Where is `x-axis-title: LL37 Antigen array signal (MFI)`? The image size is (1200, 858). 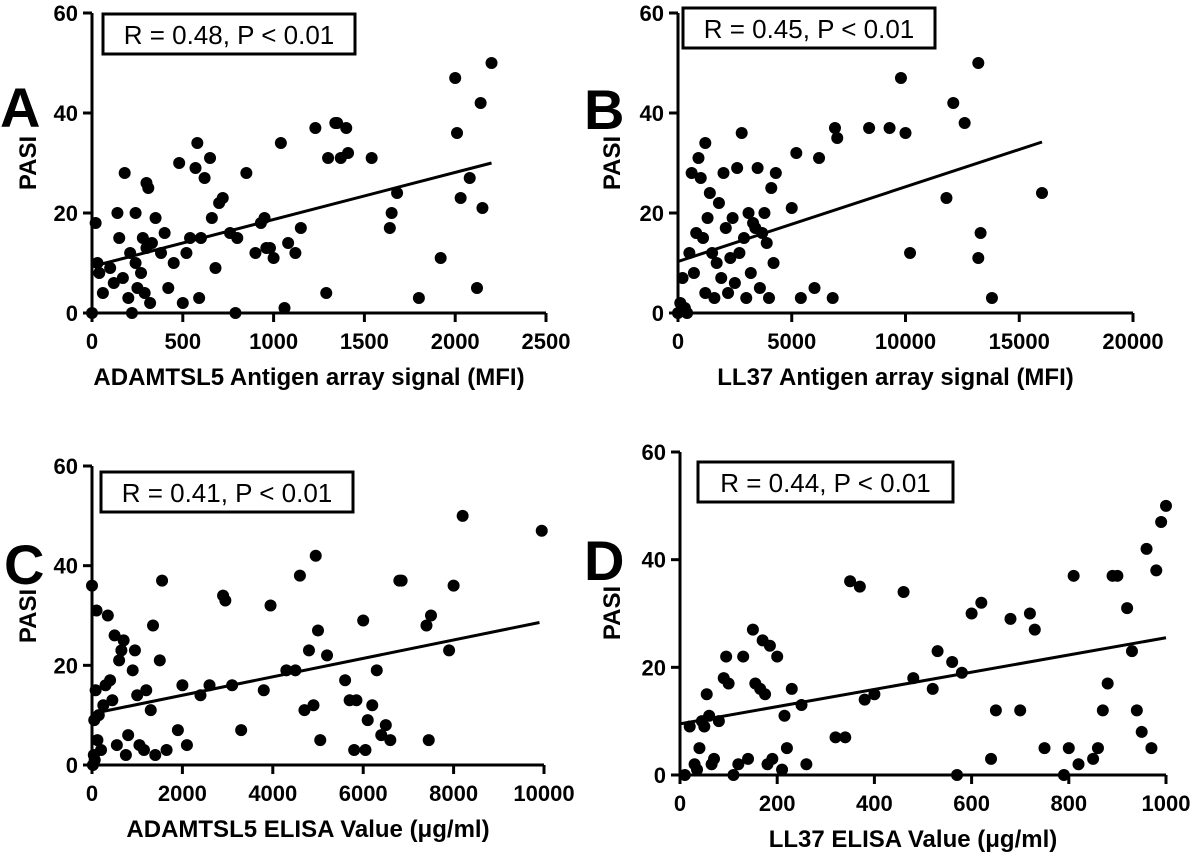 x-axis-title: LL37 Antigen array signal (MFI) is located at coordinates (895, 377).